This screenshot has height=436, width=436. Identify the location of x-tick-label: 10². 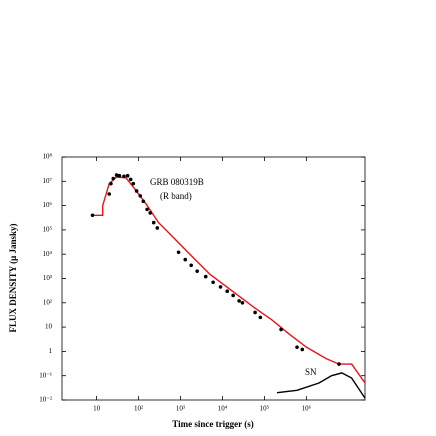
(138, 409).